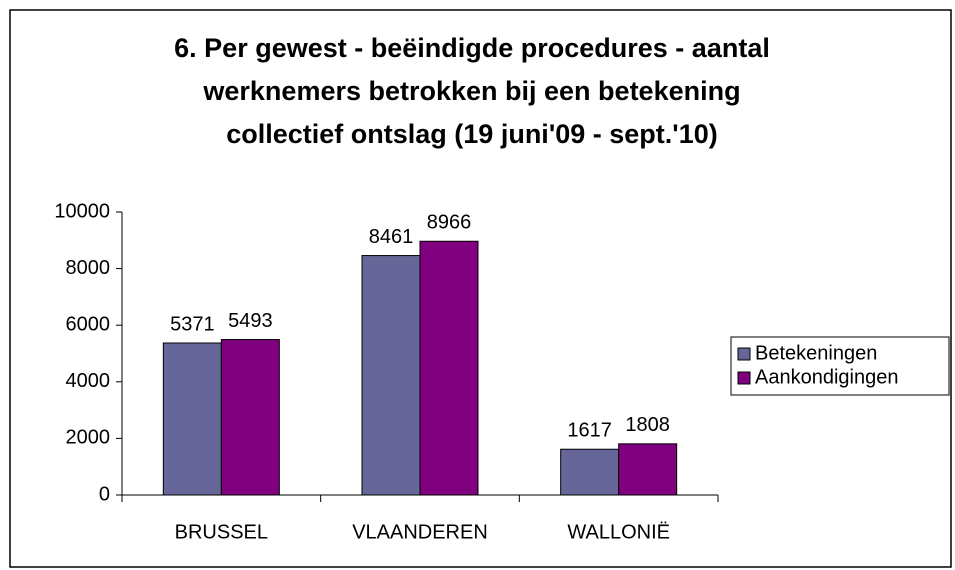 This screenshot has width=955, height=570. I want to click on legend-label: Betekeningen, so click(816, 353).